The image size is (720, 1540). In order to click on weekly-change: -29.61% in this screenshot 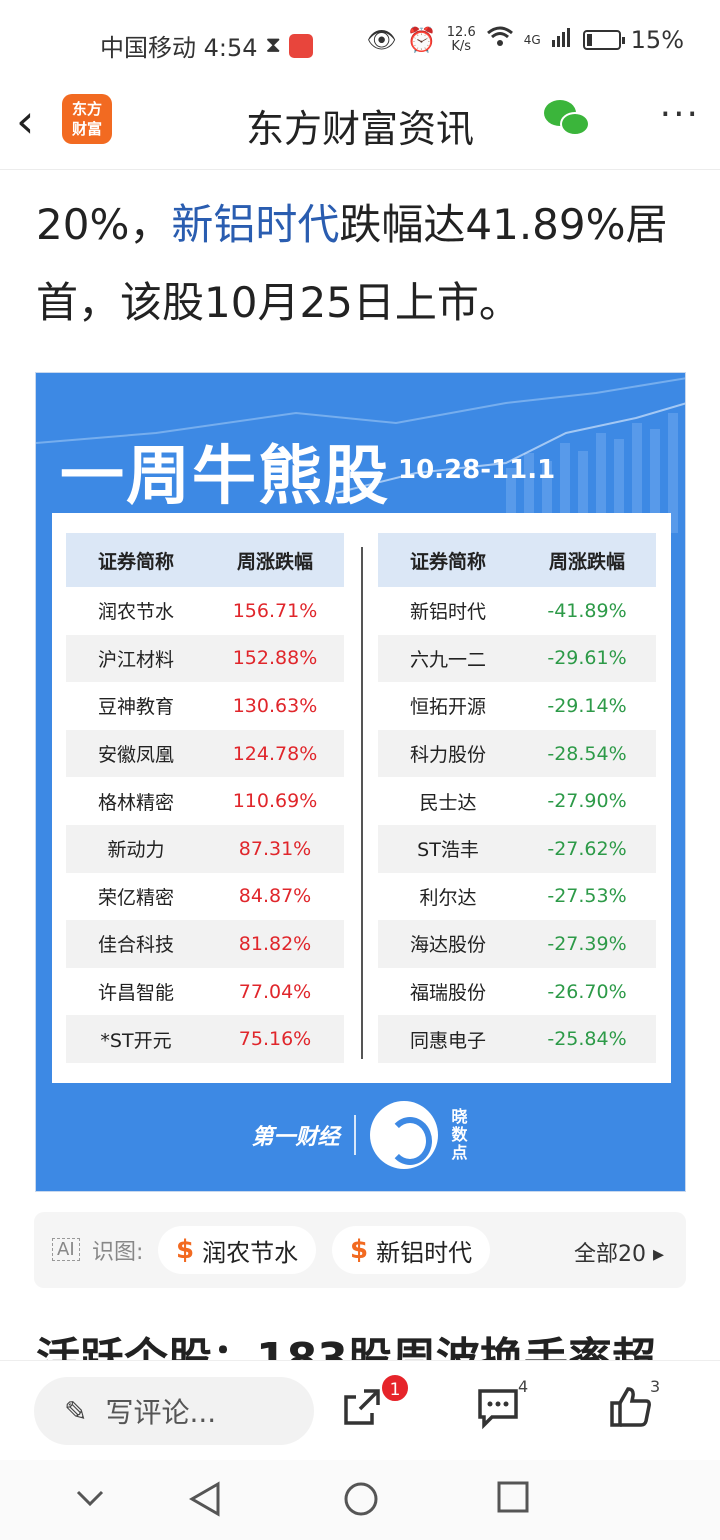, I will do `click(587, 658)`.